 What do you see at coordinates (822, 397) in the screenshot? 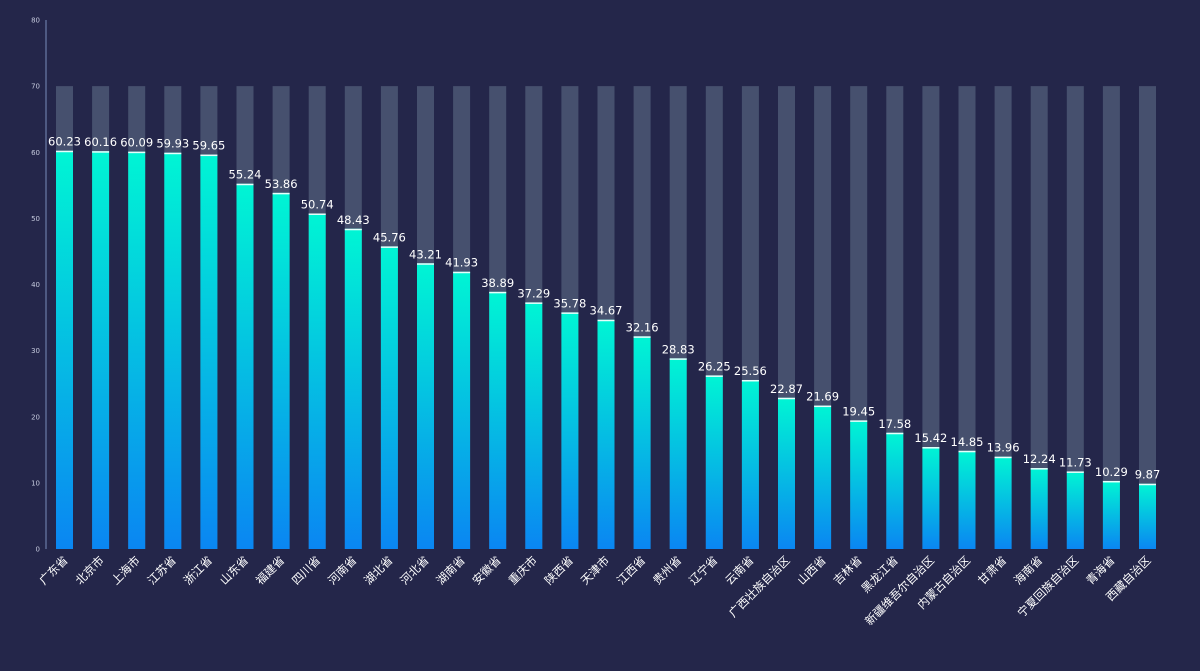
I see `bar-value-label: 21.69` at bounding box center [822, 397].